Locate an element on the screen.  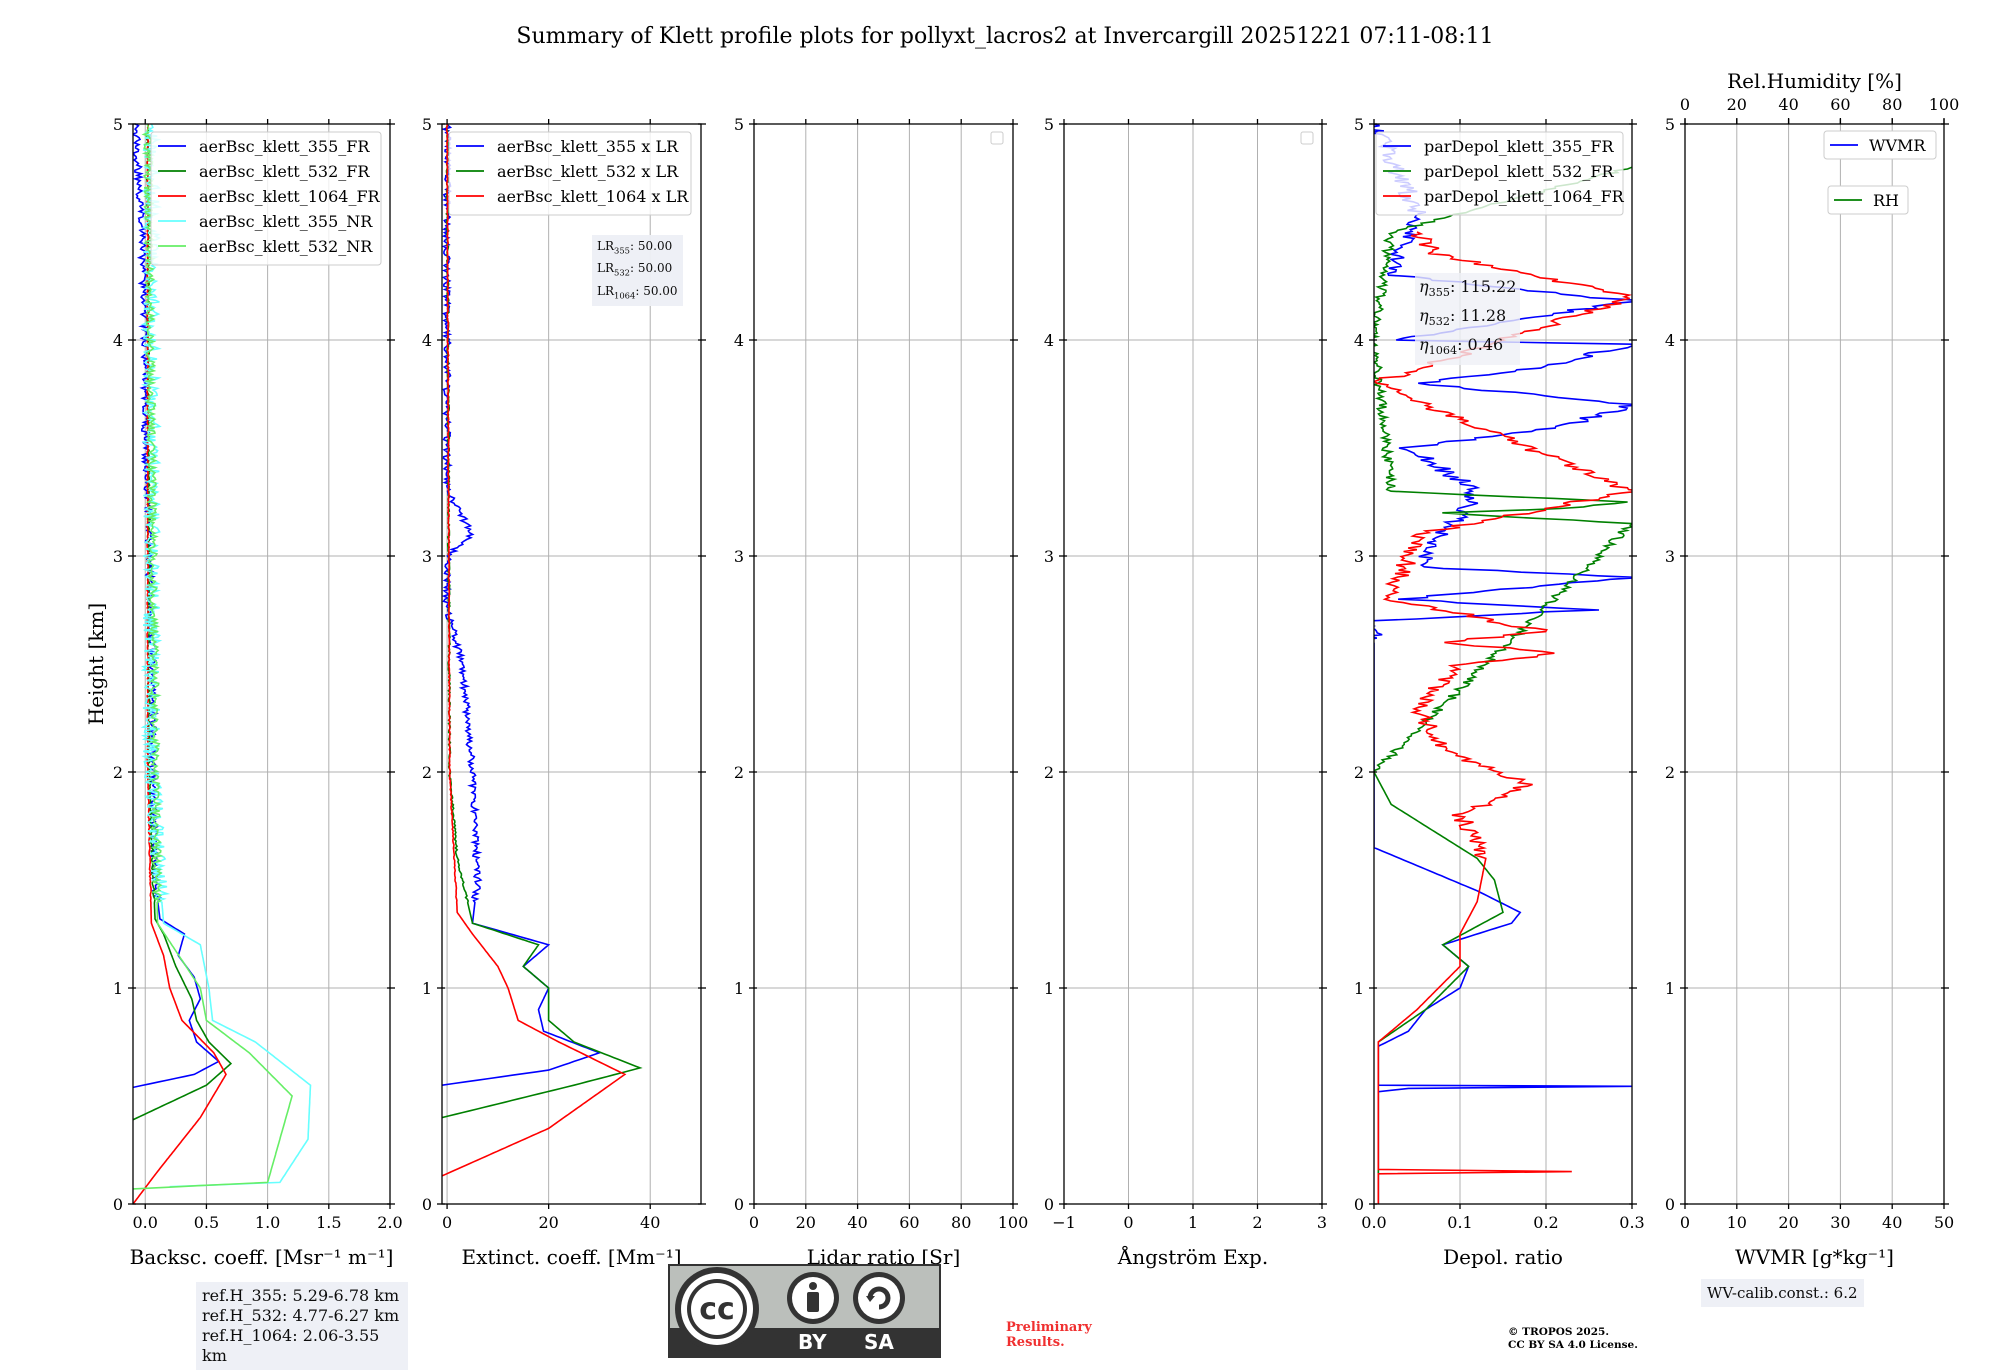
legend-label: aerBsc_klett_1064 x LR is located at coordinates (593, 196).